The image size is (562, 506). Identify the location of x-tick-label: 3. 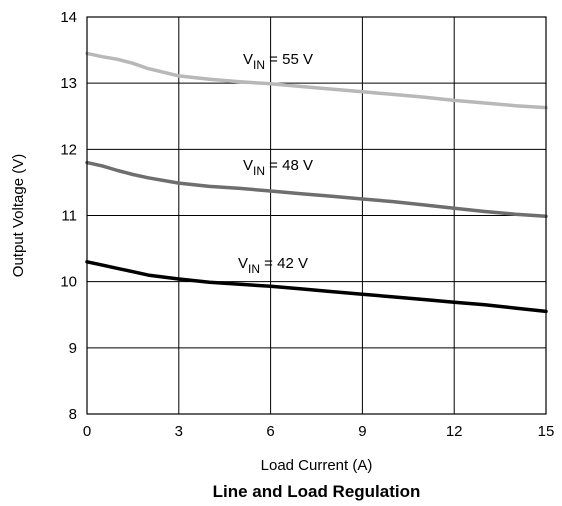
(179, 431).